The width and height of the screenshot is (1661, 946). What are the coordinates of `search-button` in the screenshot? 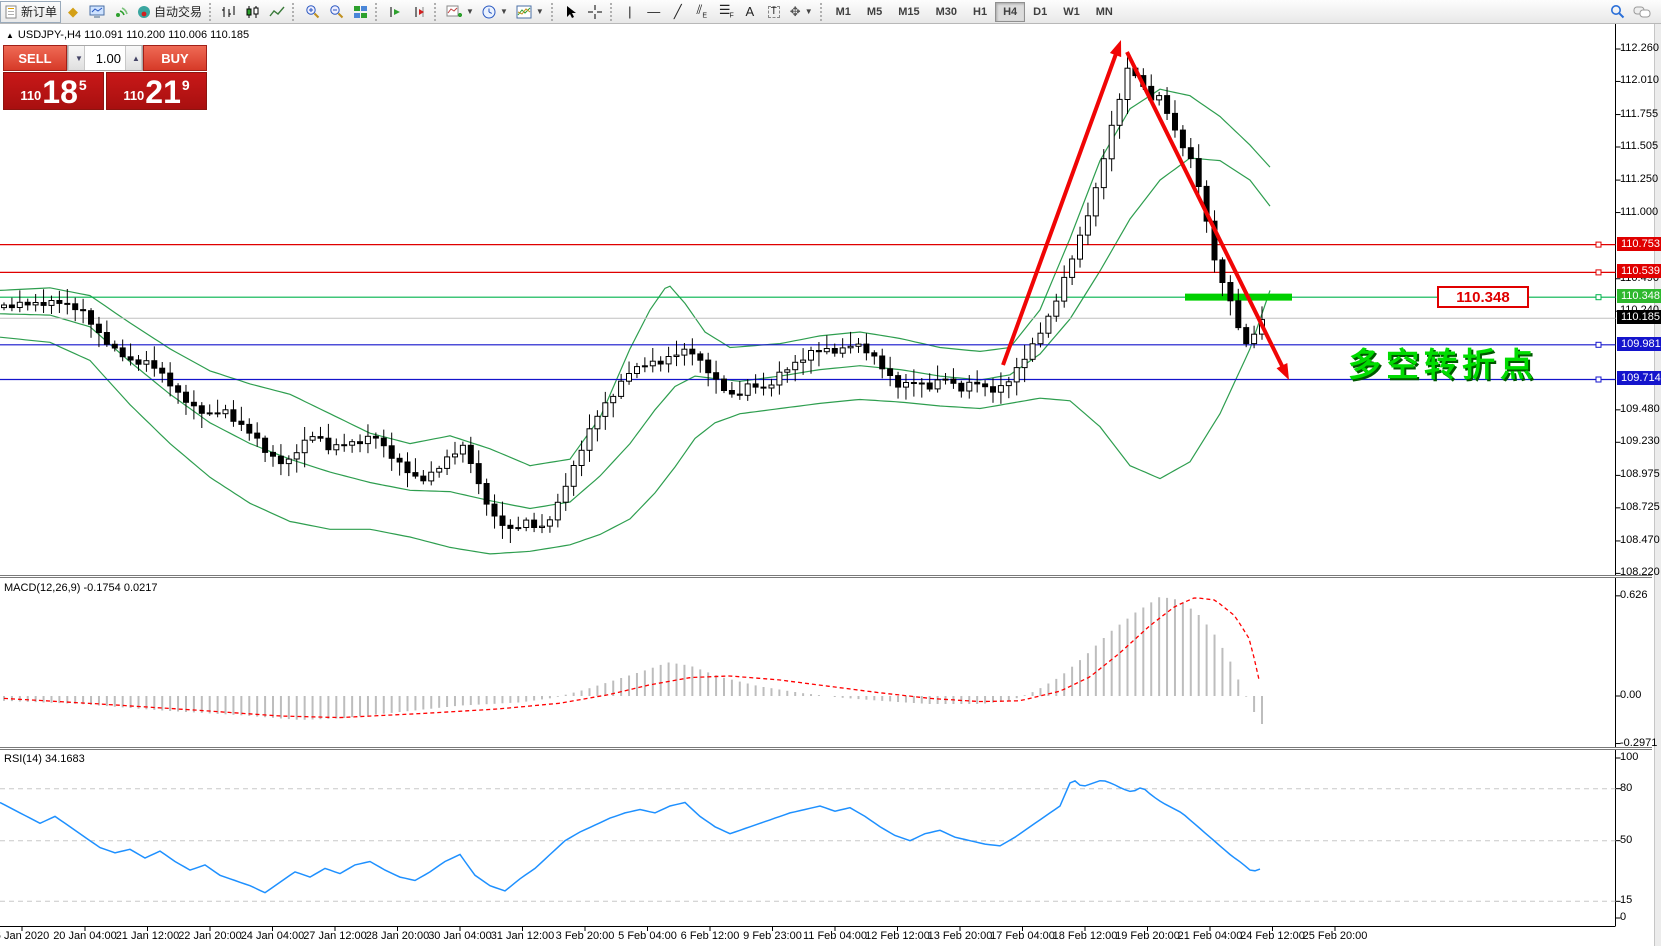 It's located at (1617, 12).